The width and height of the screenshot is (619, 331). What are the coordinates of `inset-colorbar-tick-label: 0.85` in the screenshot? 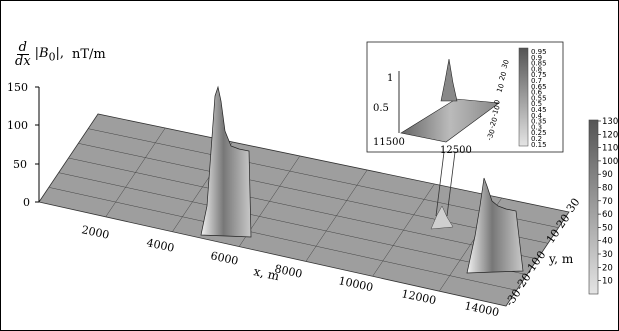 It's located at (539, 64).